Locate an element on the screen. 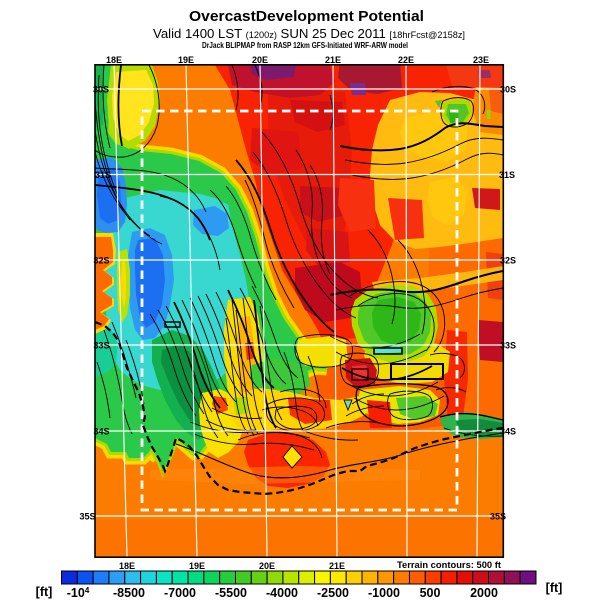 This screenshot has width=600, height=605. svg-text: -2500 is located at coordinates (333, 593).